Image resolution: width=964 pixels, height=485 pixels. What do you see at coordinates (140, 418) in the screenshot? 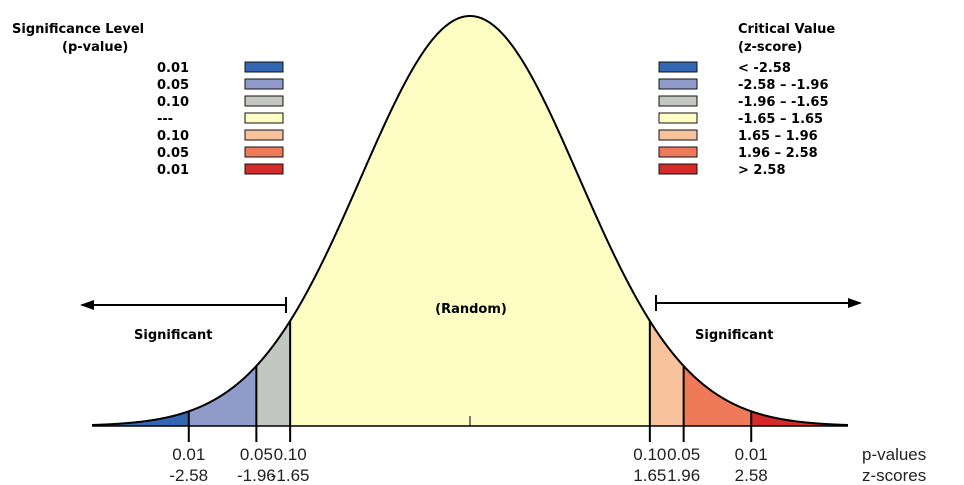
I see `curve-region-far-left` at bounding box center [140, 418].